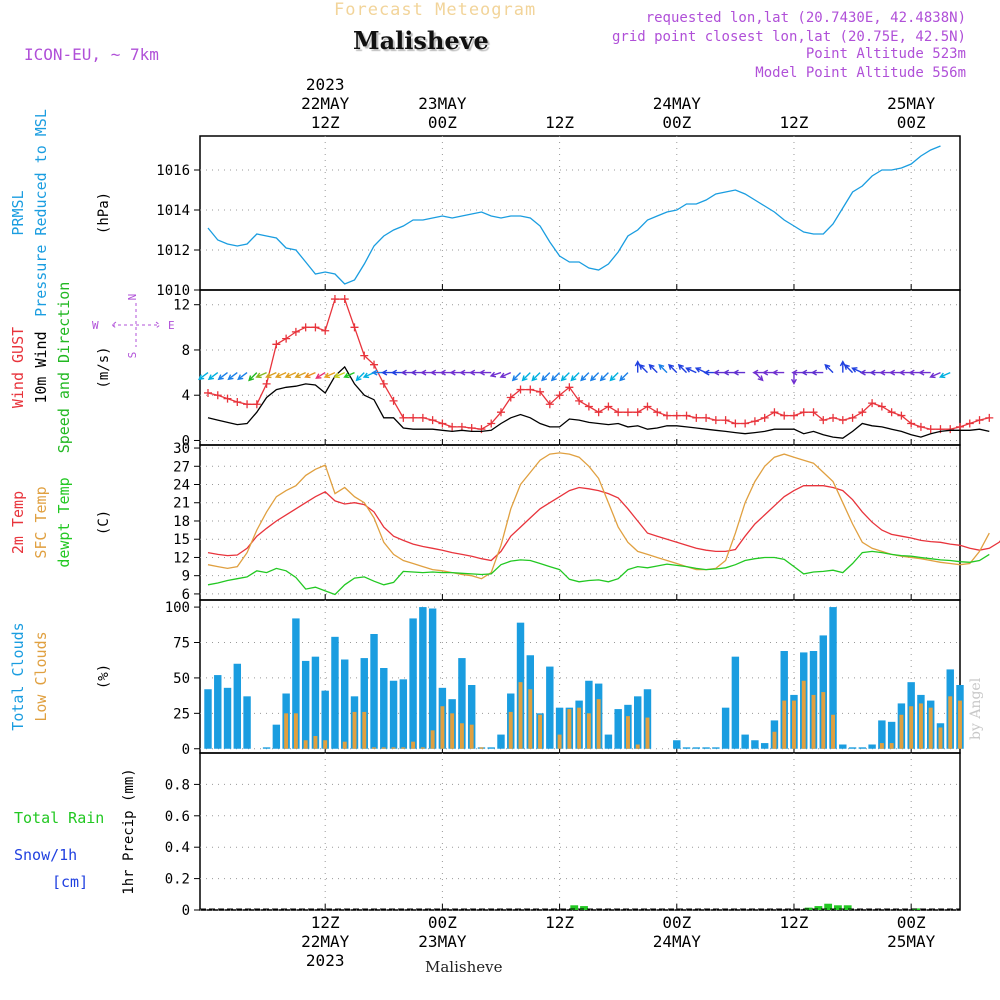 This screenshot has height=1000, width=1000. I want to click on y-tick-label: 15, so click(181, 540).